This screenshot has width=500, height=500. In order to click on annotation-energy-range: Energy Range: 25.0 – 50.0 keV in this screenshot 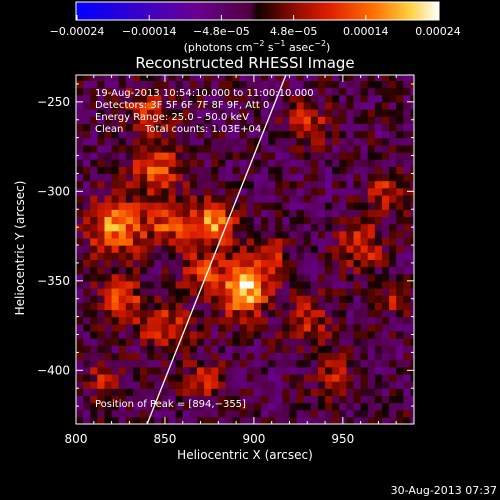, I will do `click(172, 117)`.